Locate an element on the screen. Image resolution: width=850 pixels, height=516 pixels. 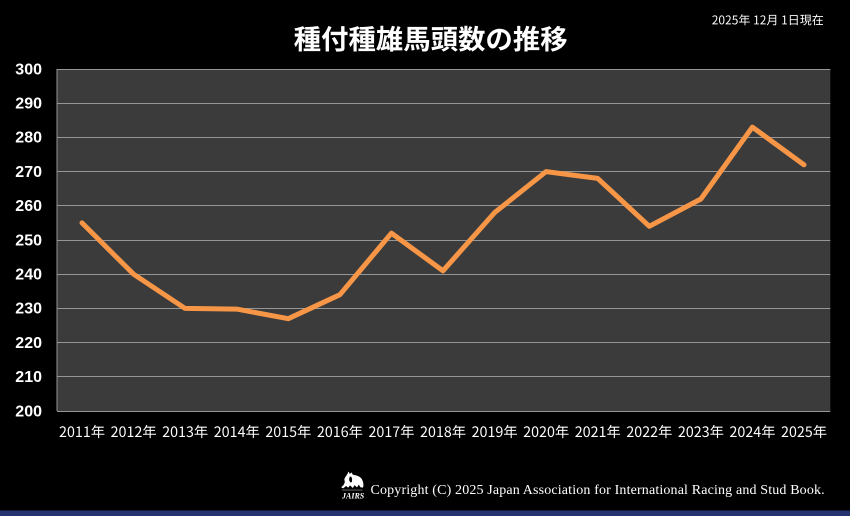
svg-text: 290 is located at coordinates (28, 104).